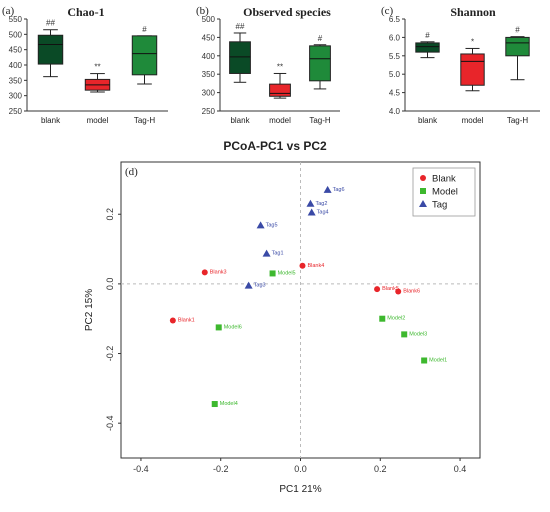 The height and width of the screenshot is (512, 550). I want to click on point-model1, so click(424, 360).